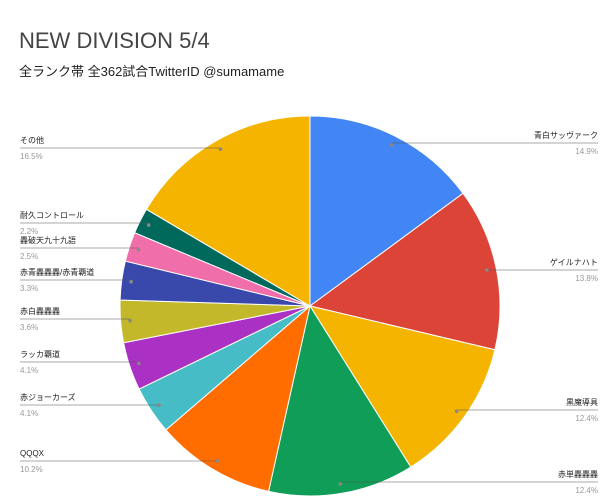 The width and height of the screenshot is (604, 501). I want to click on slice-label: 黒魔導具, so click(582, 402).